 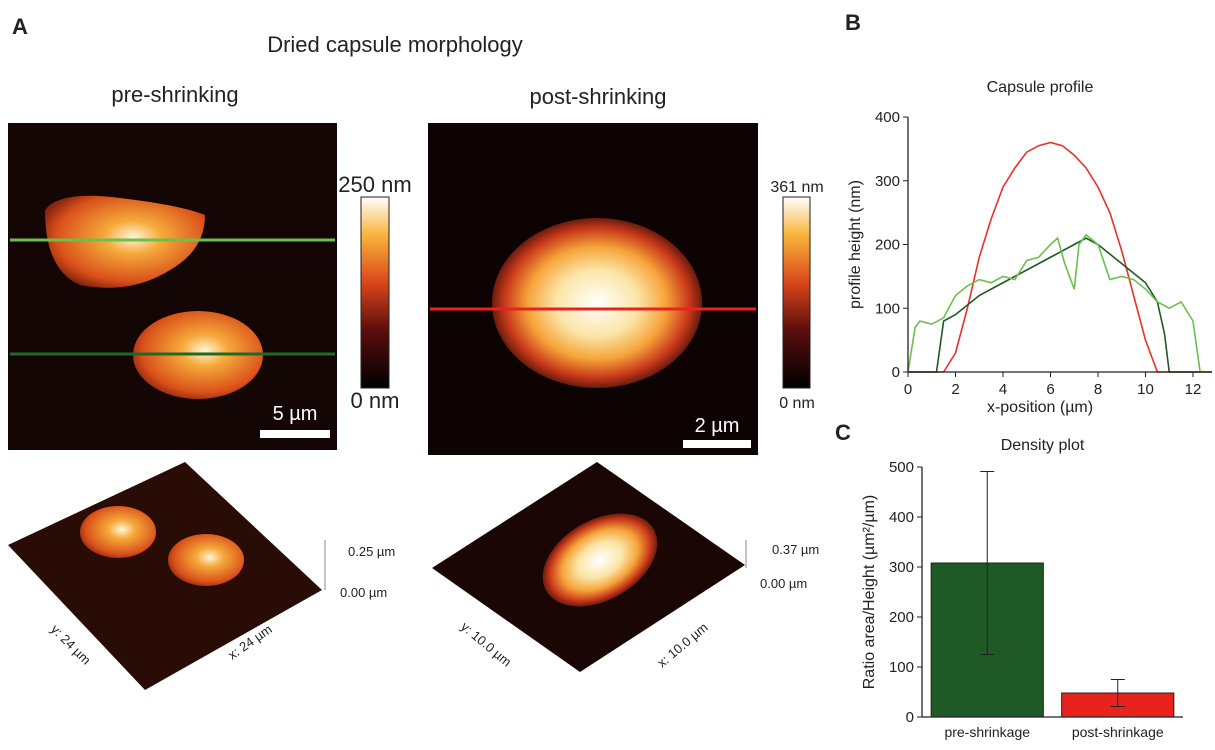 I want to click on afm-image, so click(x=172, y=286).